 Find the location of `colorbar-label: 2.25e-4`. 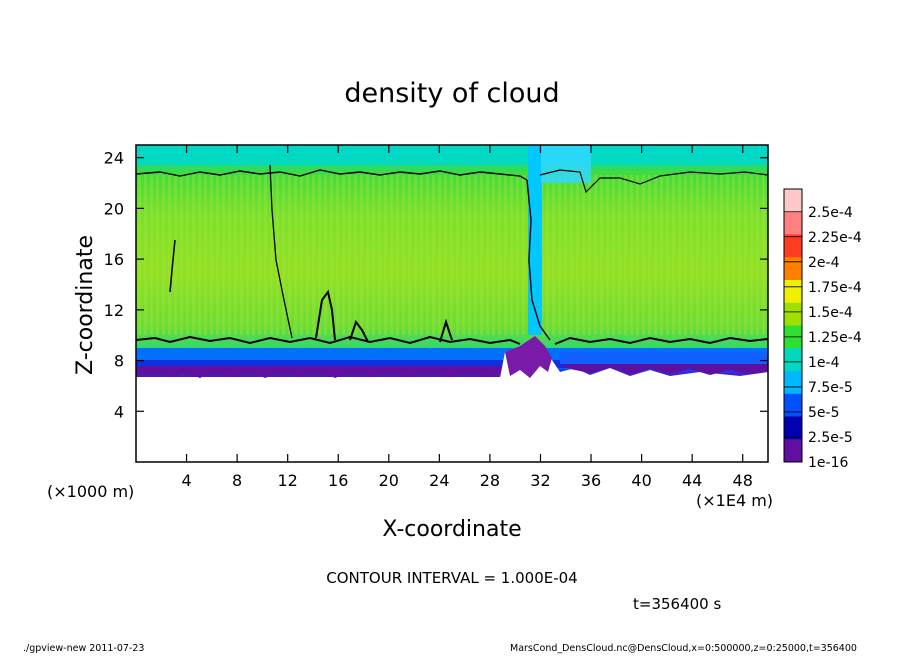

colorbar-label: 2.25e-4 is located at coordinates (835, 238).